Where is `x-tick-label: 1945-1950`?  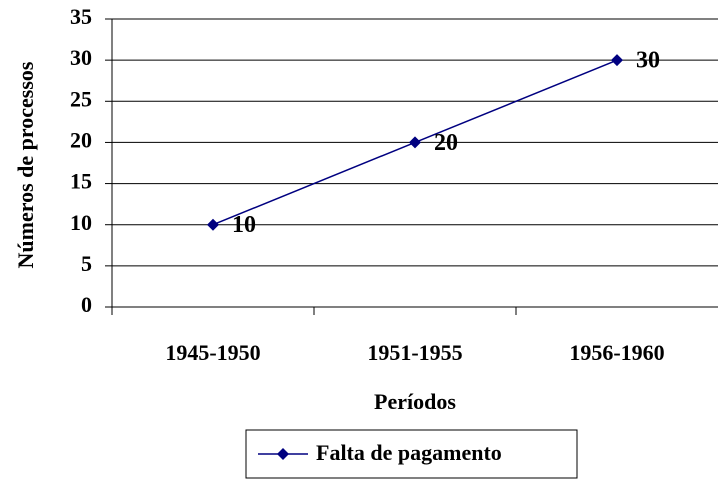 x-tick-label: 1945-1950 is located at coordinates (212, 352).